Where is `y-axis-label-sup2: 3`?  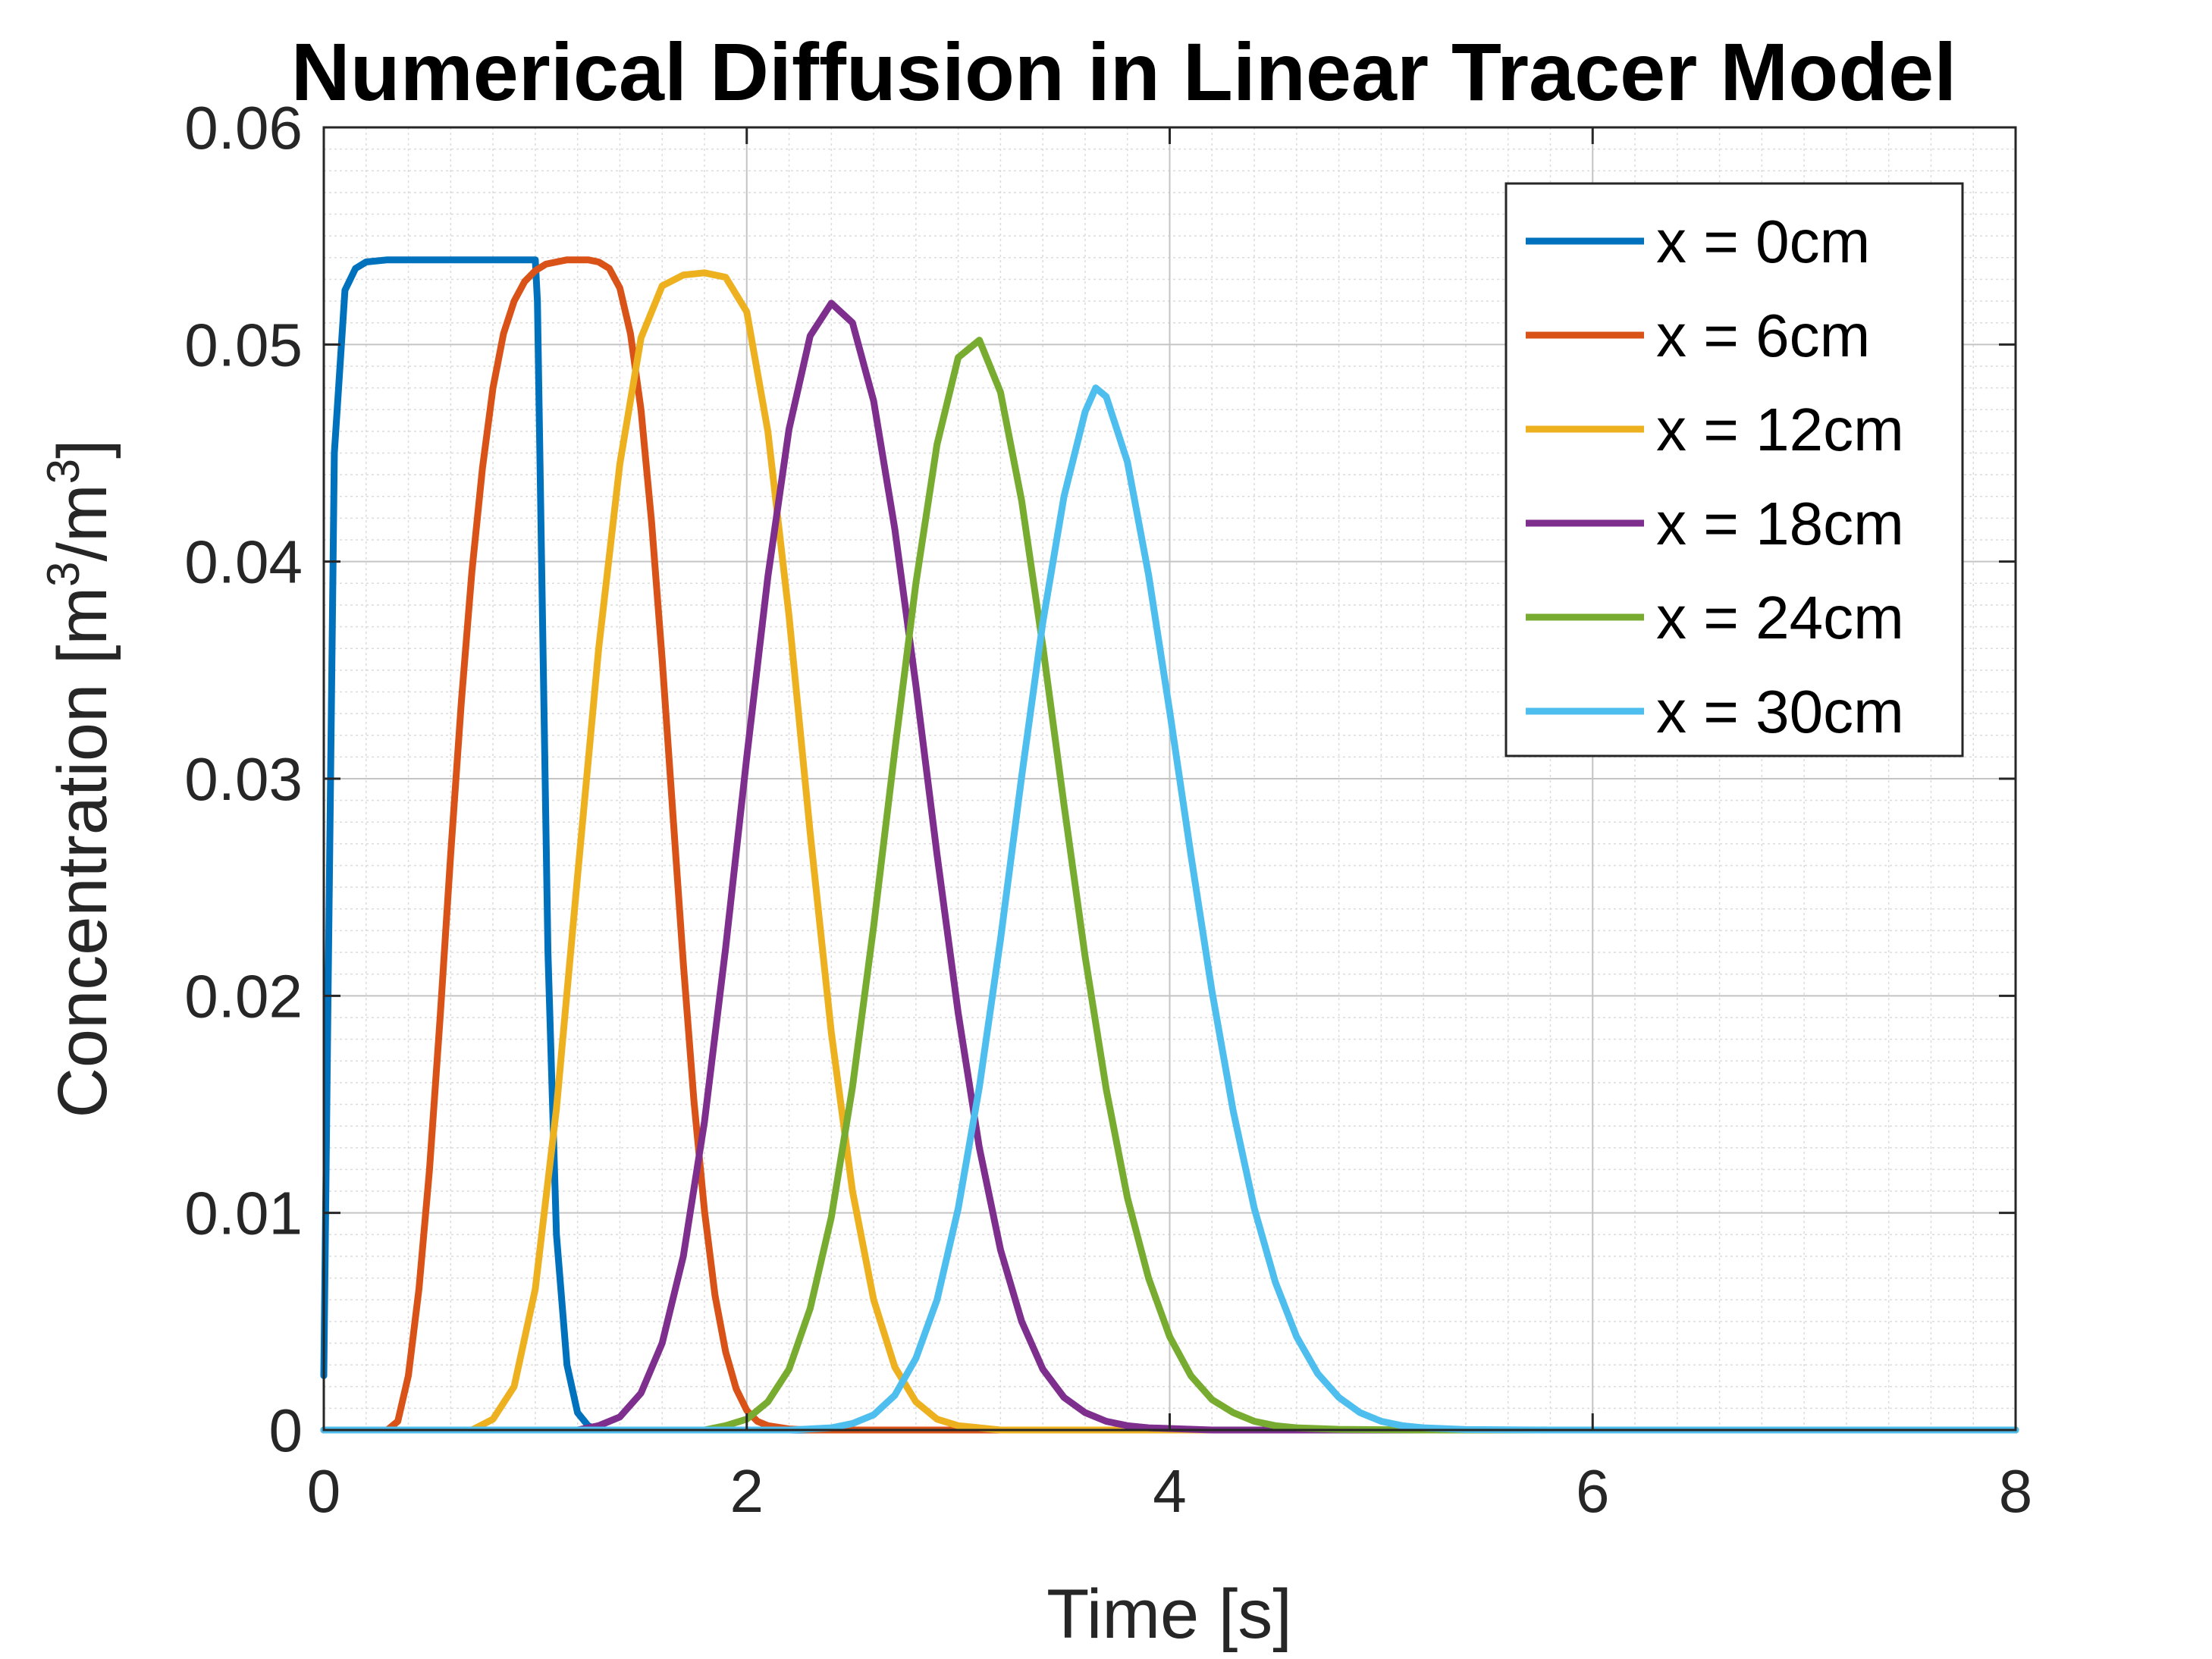 y-axis-label-sup2: 3 is located at coordinates (64, 471).